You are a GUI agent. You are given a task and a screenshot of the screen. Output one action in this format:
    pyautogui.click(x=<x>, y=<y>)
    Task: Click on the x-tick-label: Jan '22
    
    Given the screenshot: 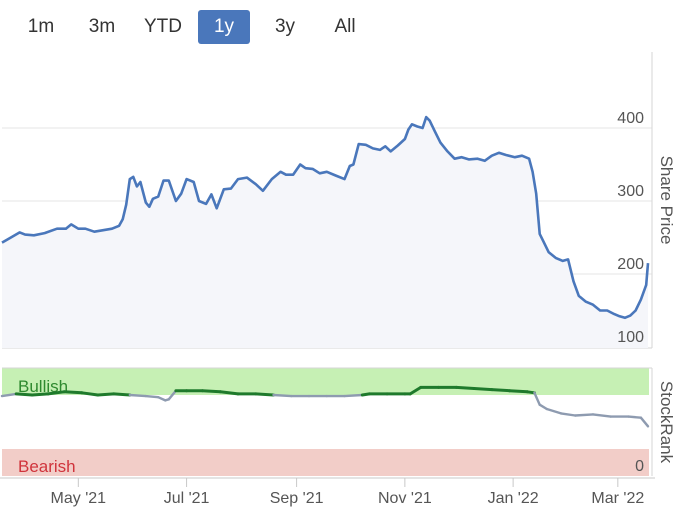 What is the action you would take?
    pyautogui.click(x=513, y=498)
    